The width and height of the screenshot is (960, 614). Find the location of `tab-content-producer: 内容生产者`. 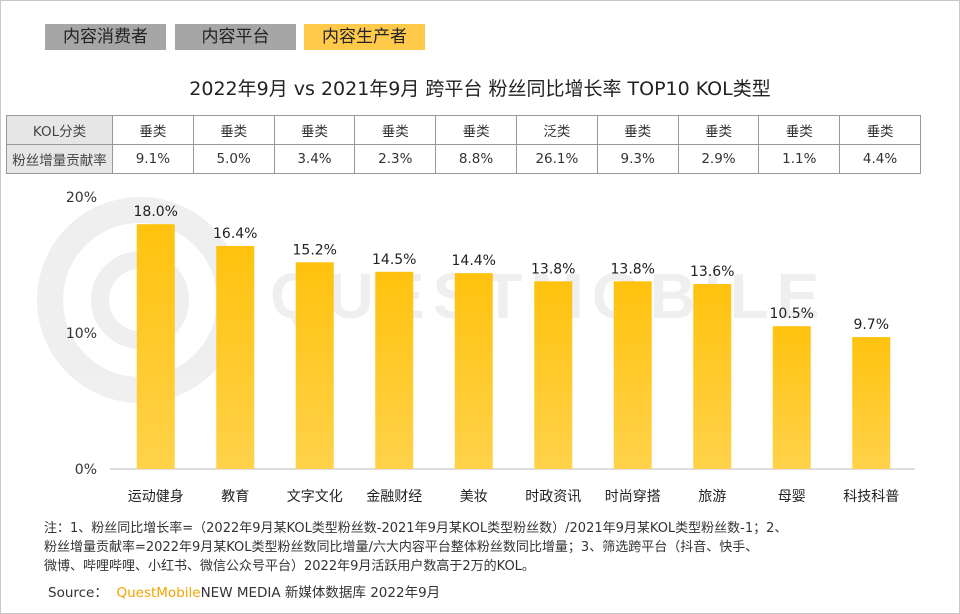

tab-content-producer: 内容生产者 is located at coordinates (364, 37).